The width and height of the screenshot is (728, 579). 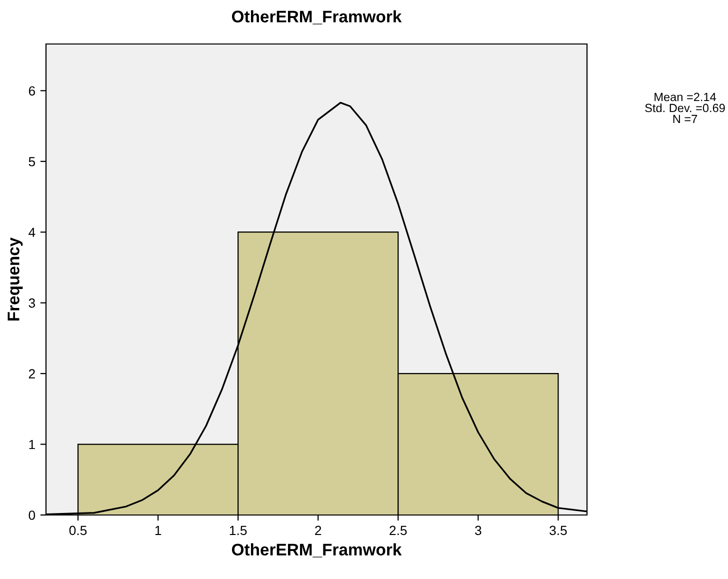 I want to click on x-tick-label: 3, so click(x=478, y=531).